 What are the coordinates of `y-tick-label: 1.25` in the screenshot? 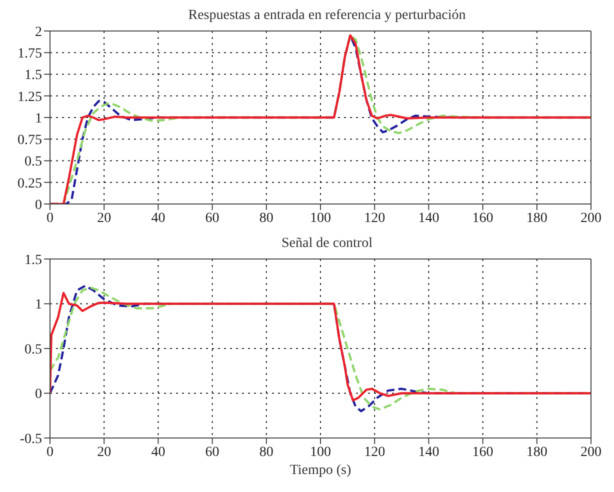 It's located at (30, 97).